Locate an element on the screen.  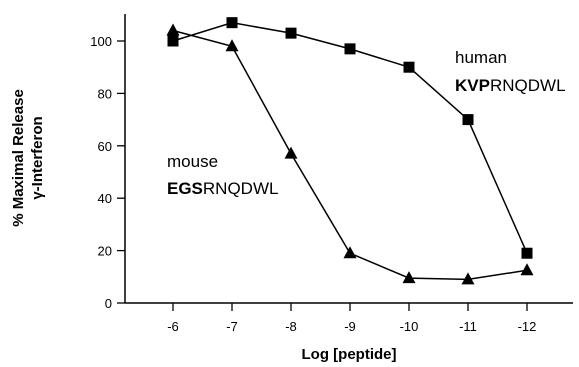
annotation-human: human KVPRNQDWL is located at coordinates (510, 71).